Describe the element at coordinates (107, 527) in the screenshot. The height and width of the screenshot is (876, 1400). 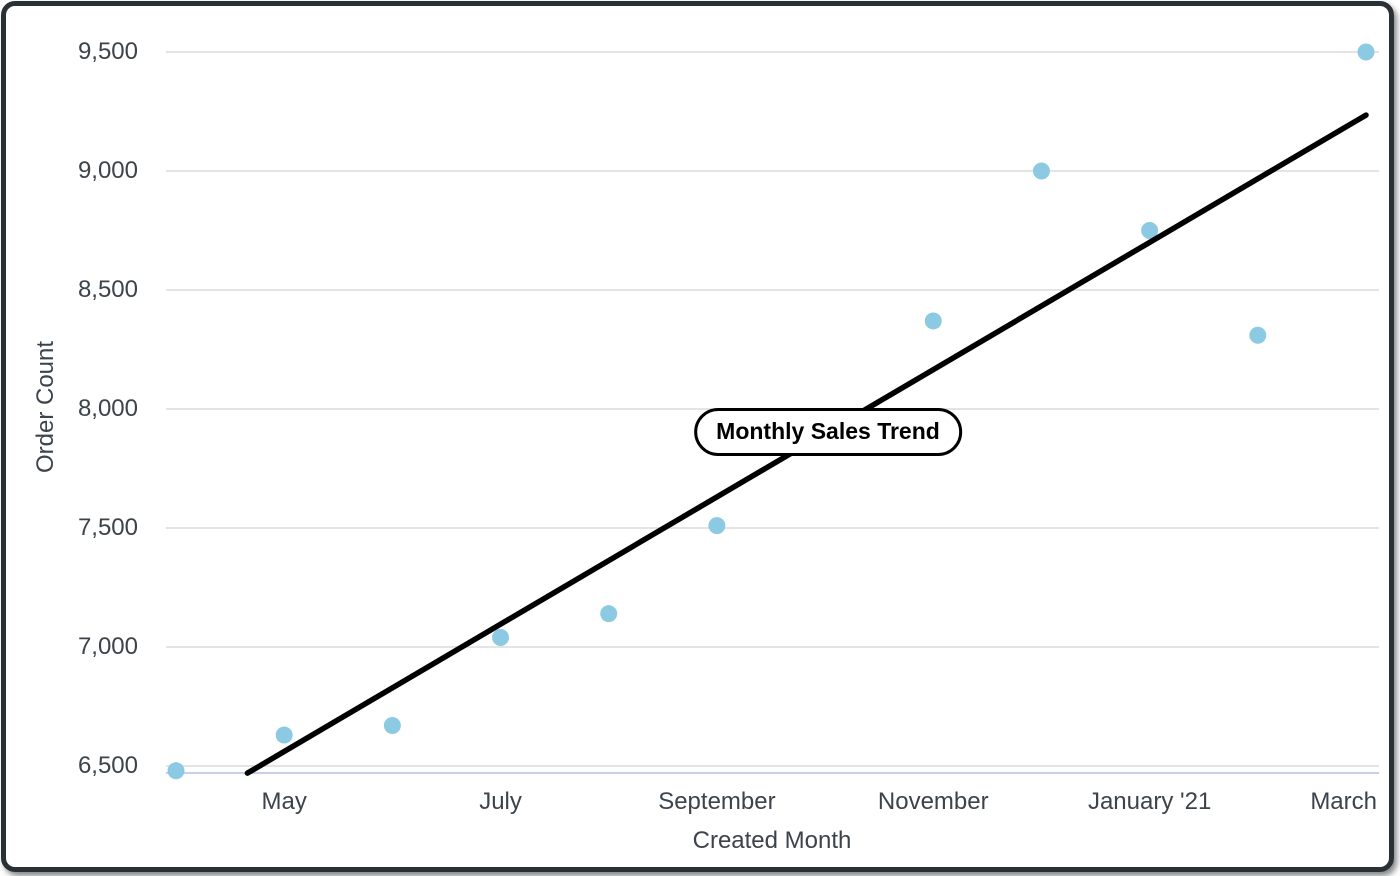
I see `y-tick-label: 7,500` at that location.